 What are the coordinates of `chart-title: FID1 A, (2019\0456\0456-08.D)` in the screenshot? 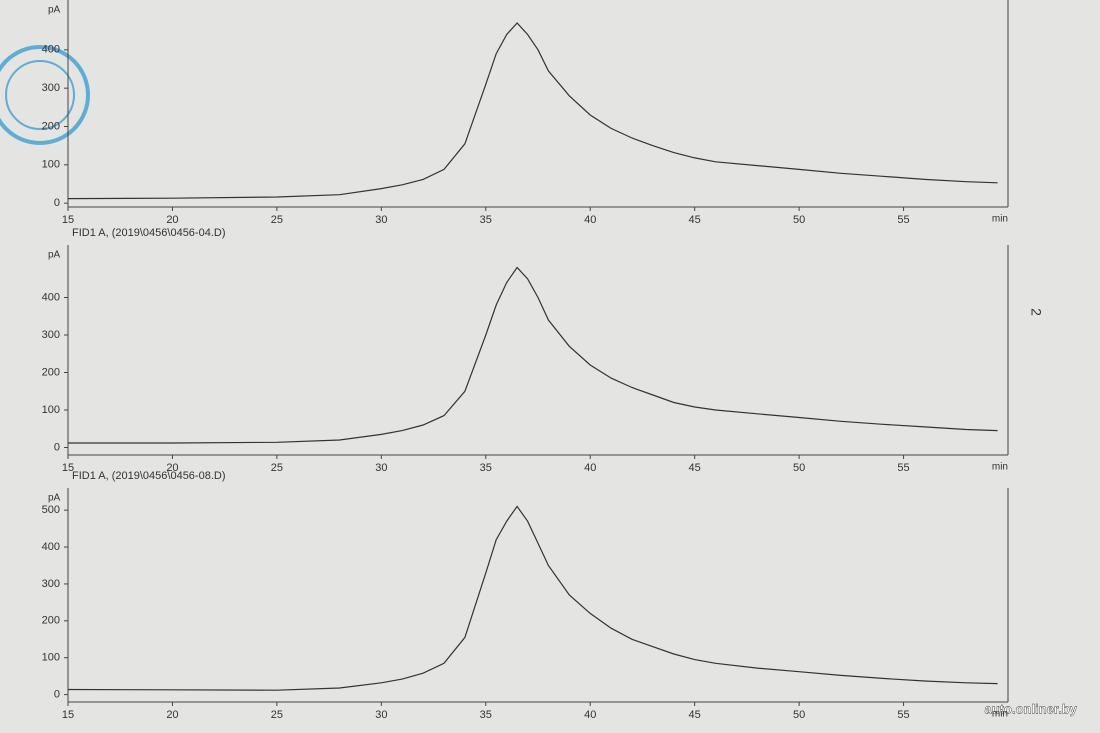 It's located at (148, 476).